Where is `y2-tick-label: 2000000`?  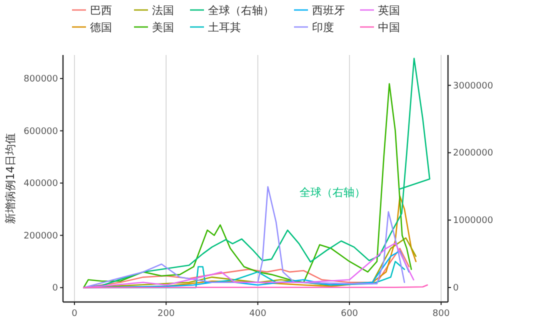
y2-tick-label: 2000000 is located at coordinates (473, 153).